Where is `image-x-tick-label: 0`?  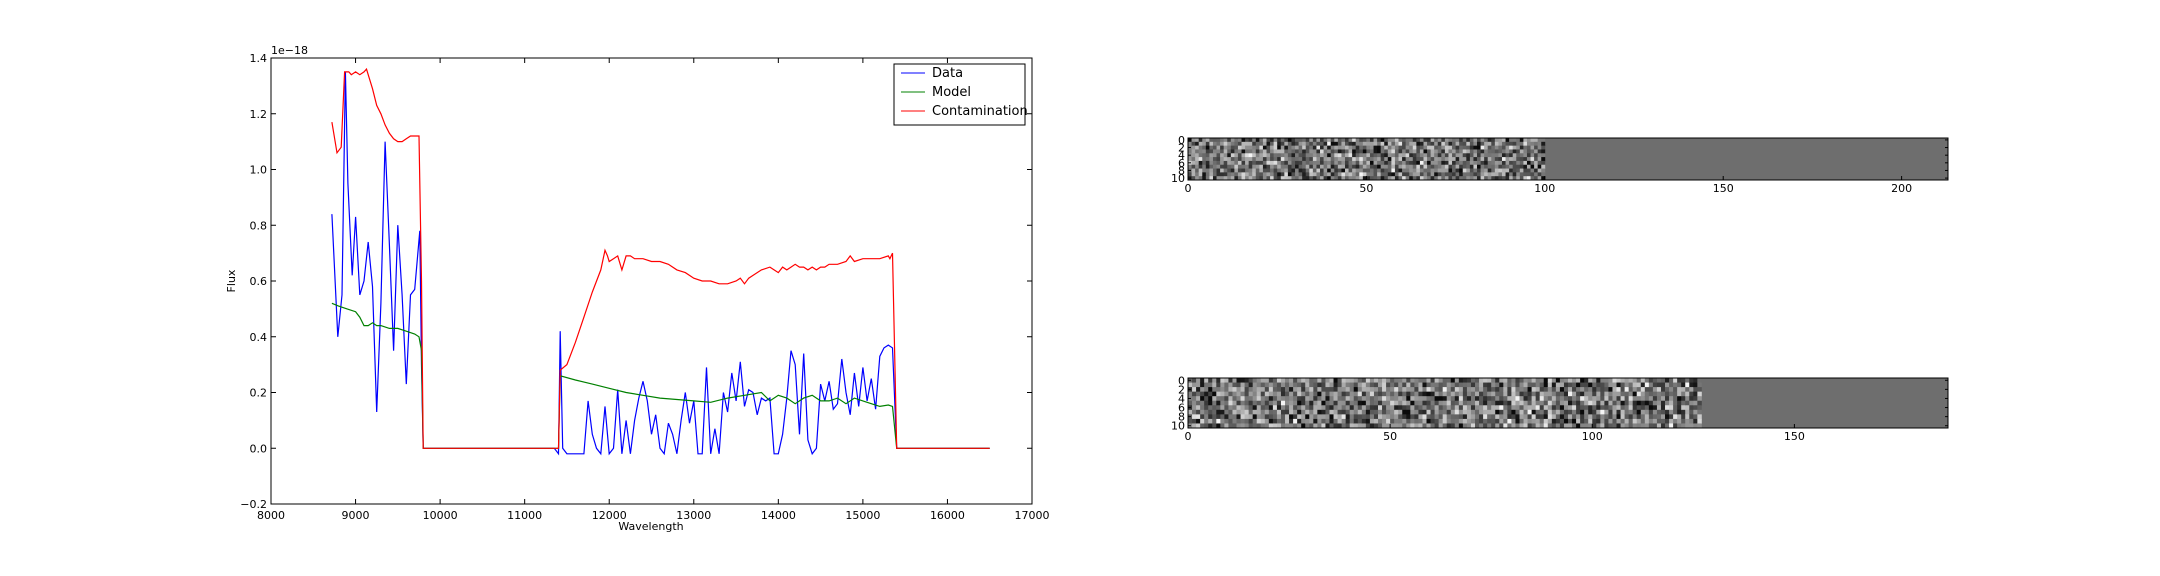 image-x-tick-label: 0 is located at coordinates (1188, 188).